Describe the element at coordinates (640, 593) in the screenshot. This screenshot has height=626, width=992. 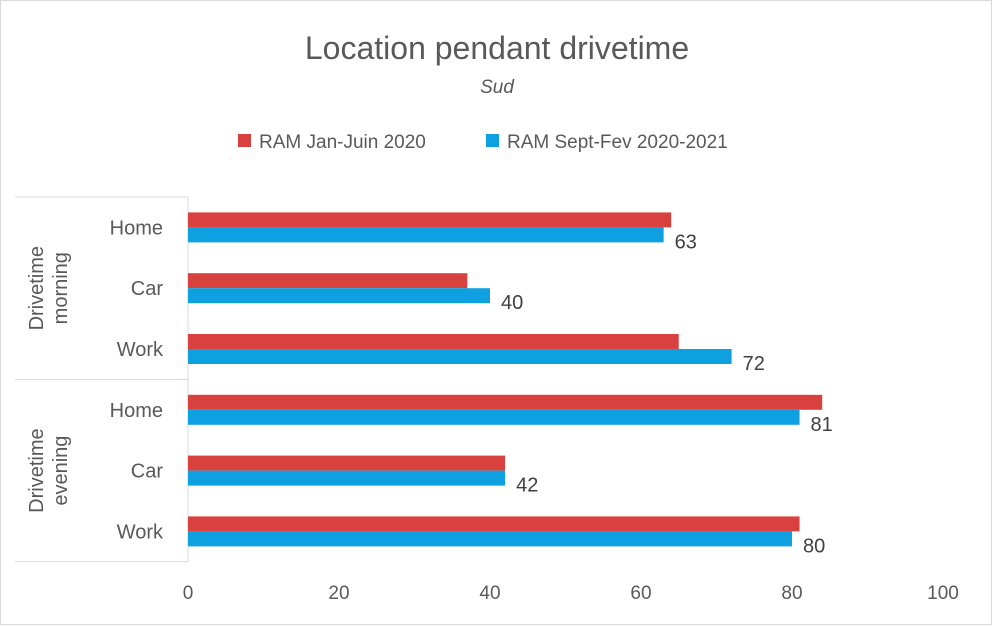
I see `x-tick-label: 60` at that location.